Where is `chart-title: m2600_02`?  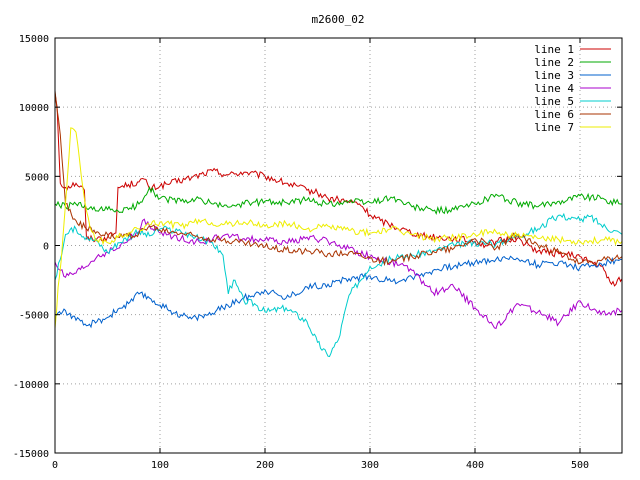
chart-title: m2600_02 is located at coordinates (338, 19).